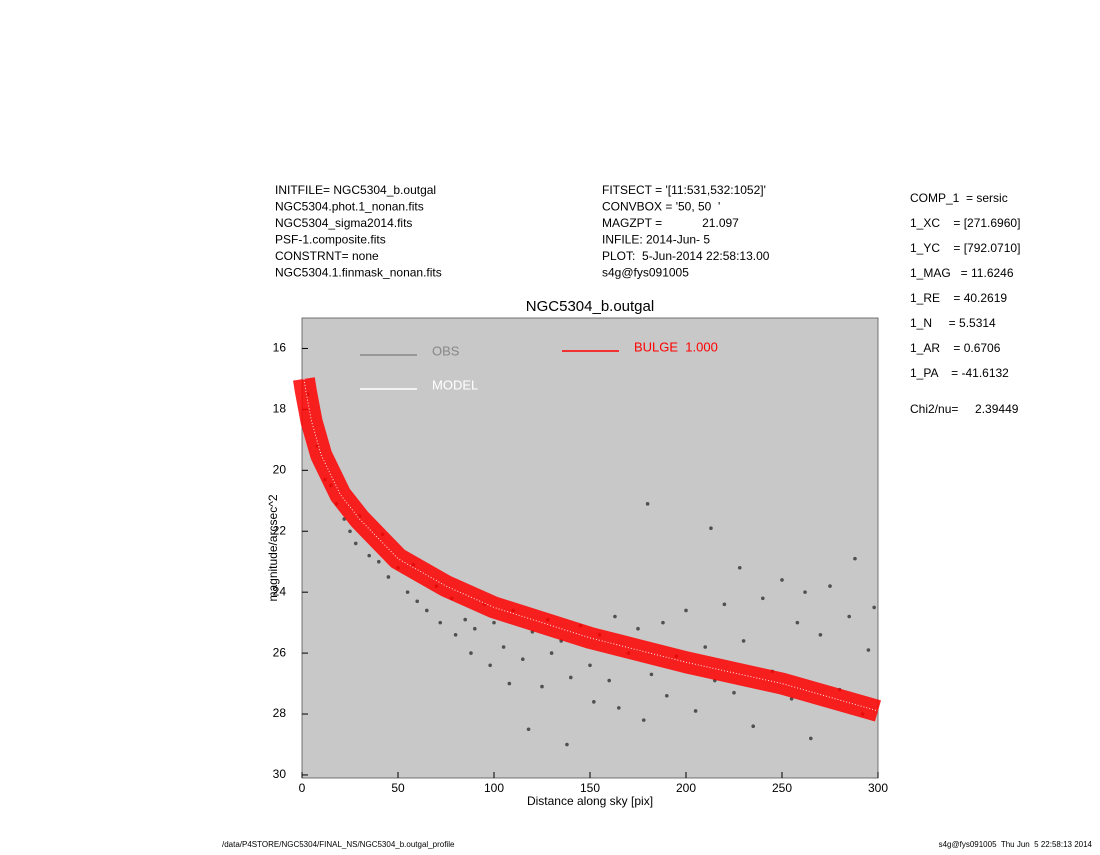 The image size is (1100, 855). Describe the element at coordinates (782, 788) in the screenshot. I see `x-tick-label: 250` at that location.